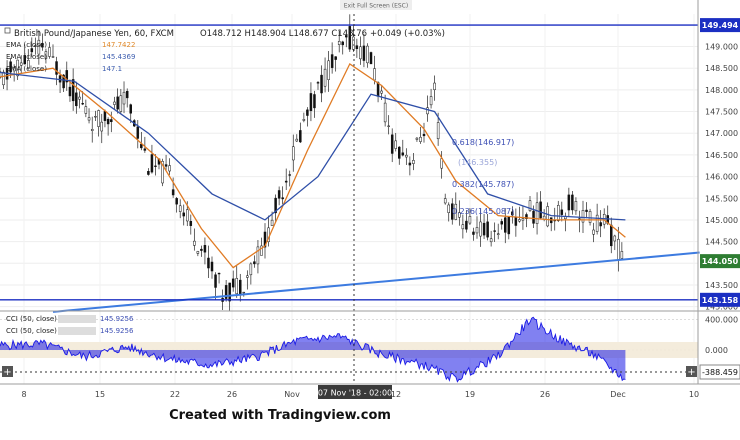  Describe the element at coordinates (396, 394) in the screenshot. I see `time-tick-label: 12` at that location.